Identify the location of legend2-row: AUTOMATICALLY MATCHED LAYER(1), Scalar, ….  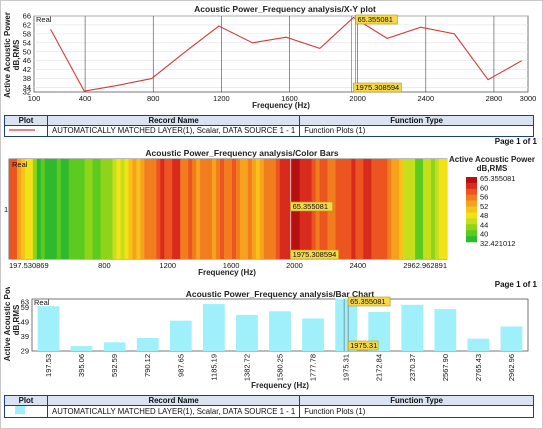
(269, 411).